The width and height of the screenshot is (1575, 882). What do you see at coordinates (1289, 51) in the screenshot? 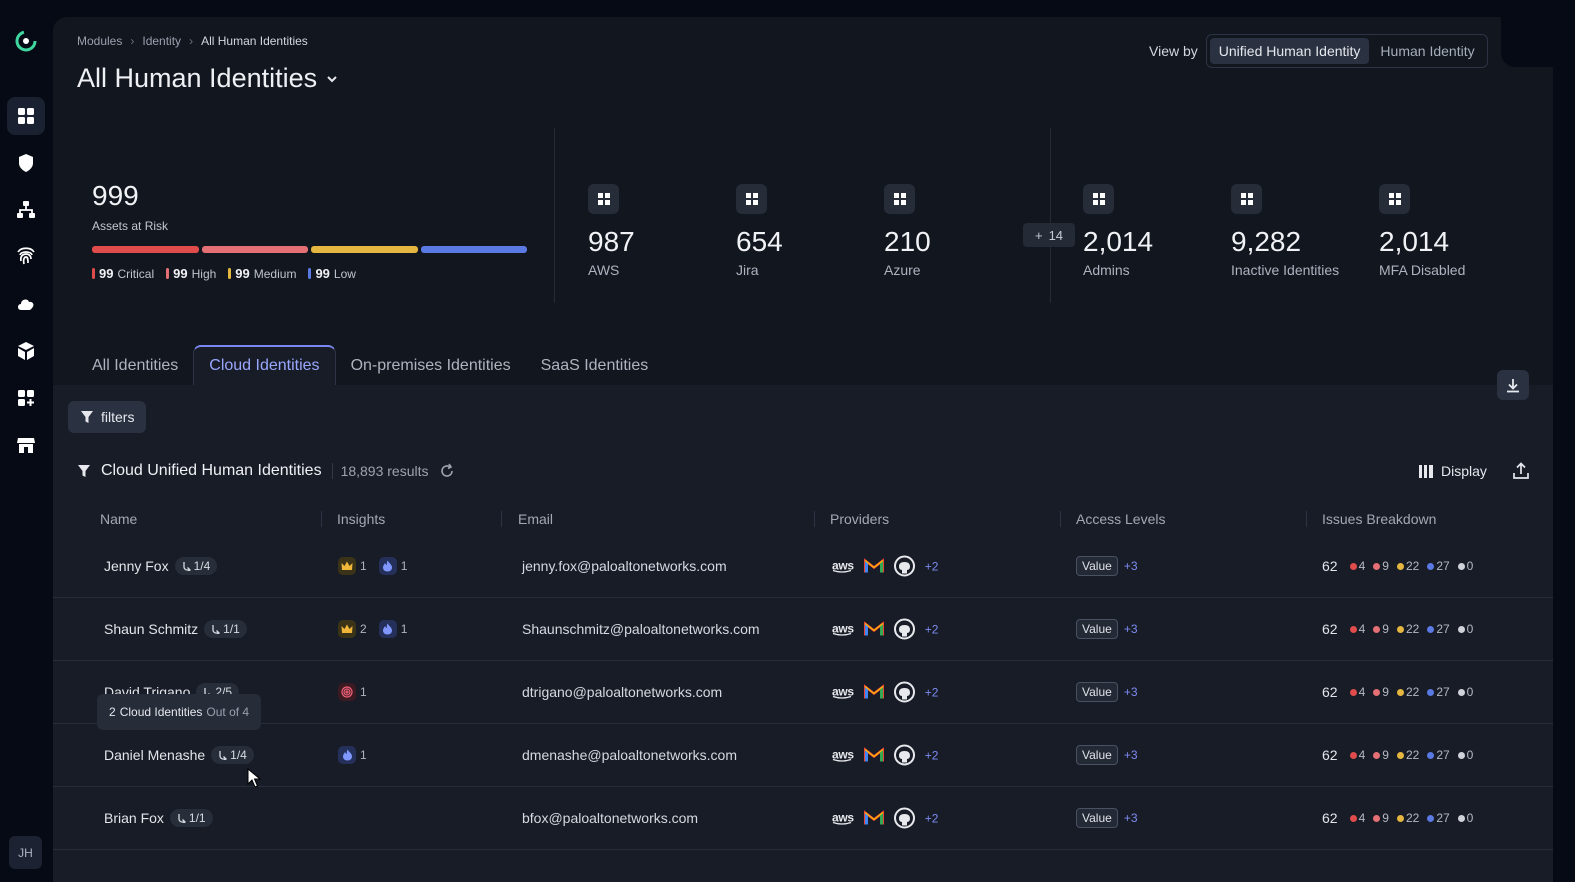
I see `view-by-unified-human-identity: Unified Human Identity` at bounding box center [1289, 51].